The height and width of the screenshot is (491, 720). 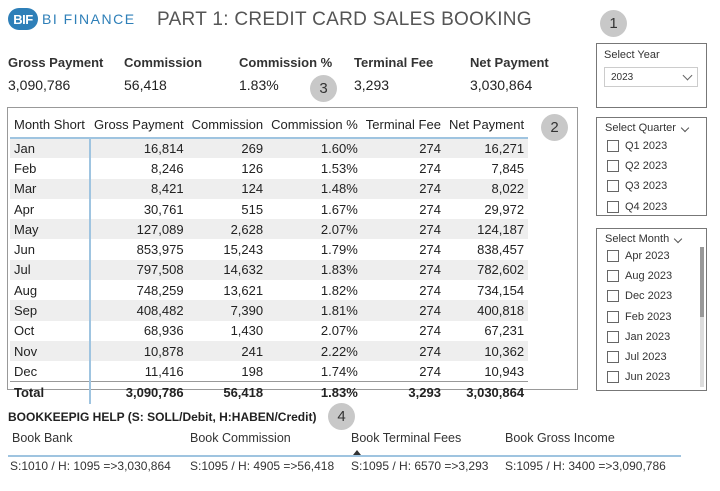 What do you see at coordinates (314, 148) in the screenshot?
I see `value-cell: 1.60%` at bounding box center [314, 148].